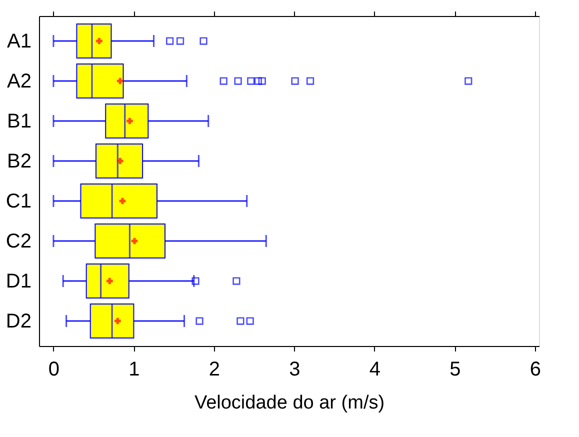 Image resolution: width=579 pixels, height=437 pixels. Describe the element at coordinates (19, 81) in the screenshot. I see `y-tick-label: A2` at that location.